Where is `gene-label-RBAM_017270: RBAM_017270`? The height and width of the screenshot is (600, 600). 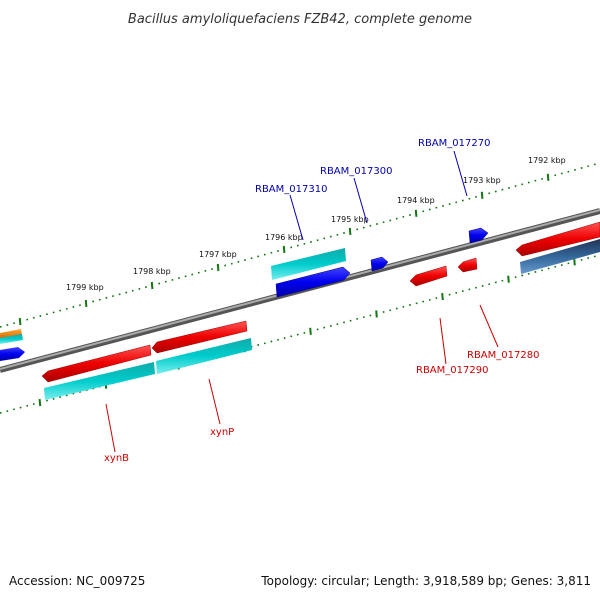 gene-label-RBAM_017270: RBAM_017270 is located at coordinates (454, 143).